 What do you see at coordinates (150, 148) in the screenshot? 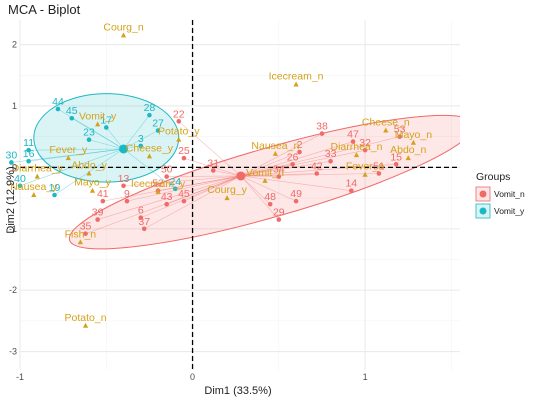
I see `variable-label-cheese-y: Cheese_y` at bounding box center [150, 148].